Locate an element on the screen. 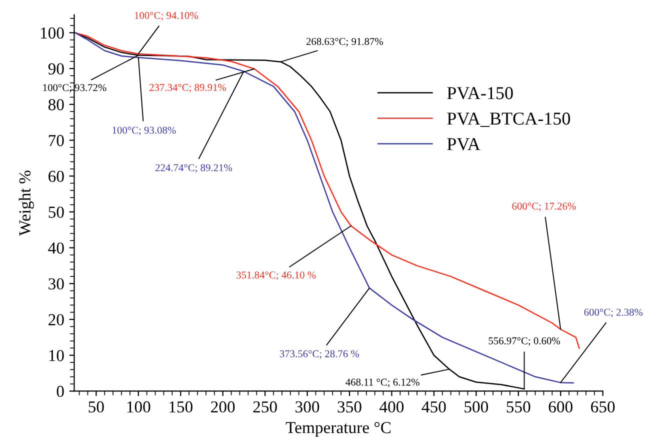 This screenshot has width=651, height=448. annotation: 600°C; 17.26% is located at coordinates (544, 207).